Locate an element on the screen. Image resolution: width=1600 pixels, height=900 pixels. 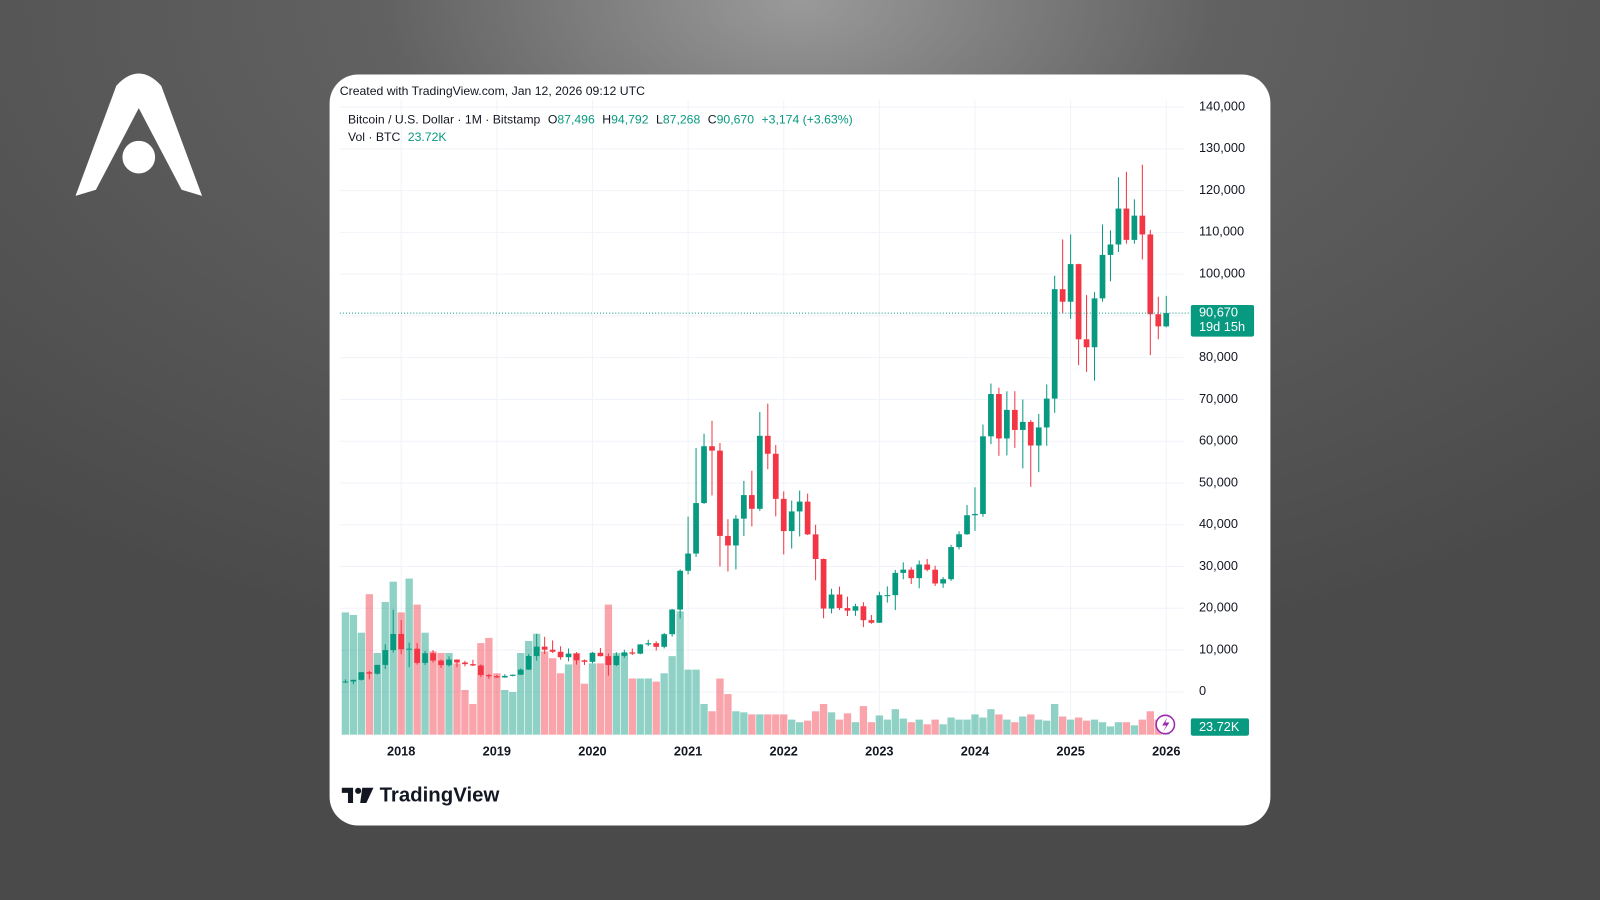
volume-legend-value: 23.72K is located at coordinates (428, 137).